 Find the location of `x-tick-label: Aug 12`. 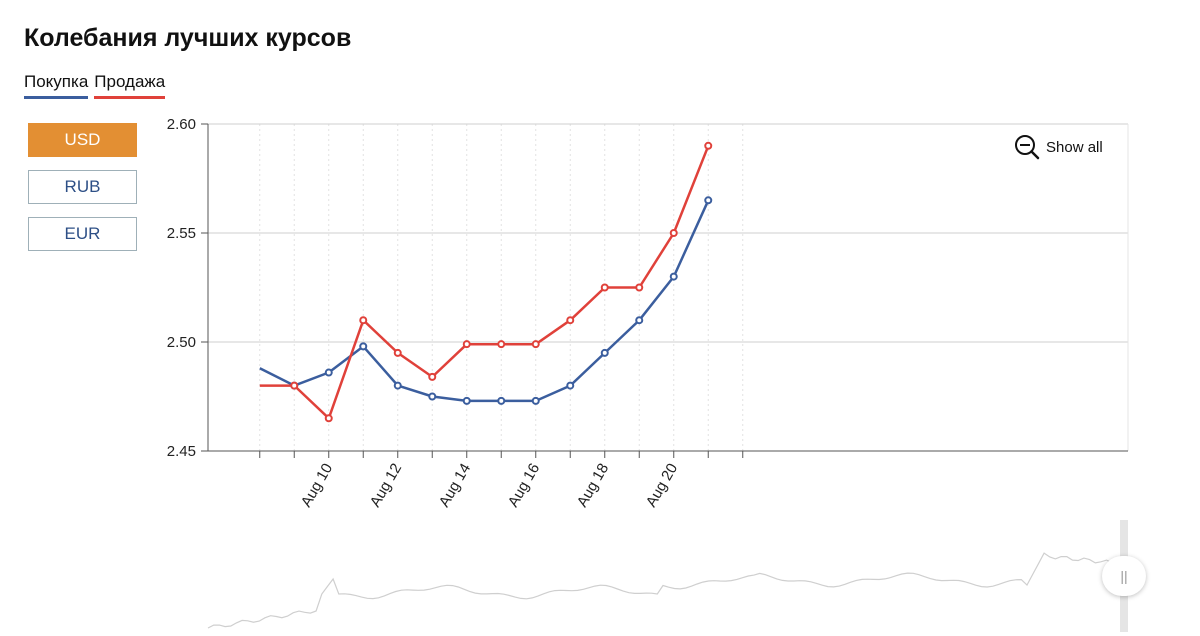

x-tick-label: Aug 12 is located at coordinates (386, 486).